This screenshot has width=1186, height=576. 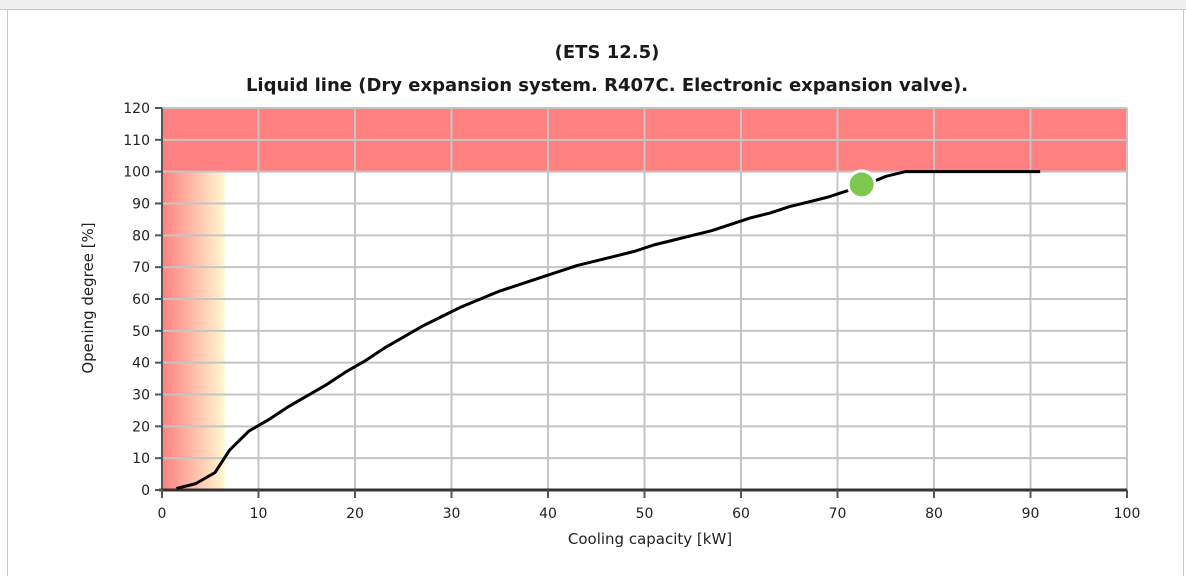 What do you see at coordinates (136, 173) in the screenshot?
I see `y-tick-label: 100` at bounding box center [136, 173].